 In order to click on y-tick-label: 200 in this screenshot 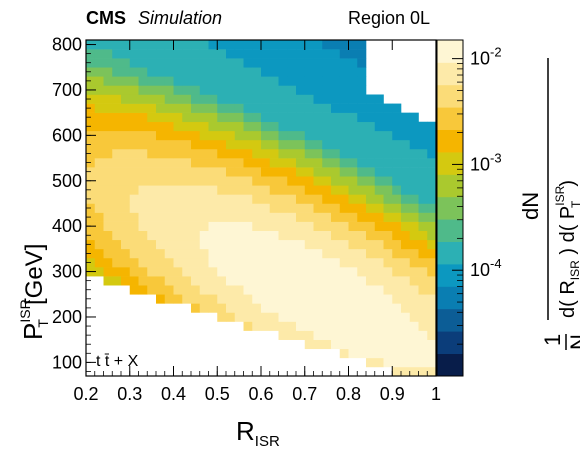, I will do `click(67, 317)`.